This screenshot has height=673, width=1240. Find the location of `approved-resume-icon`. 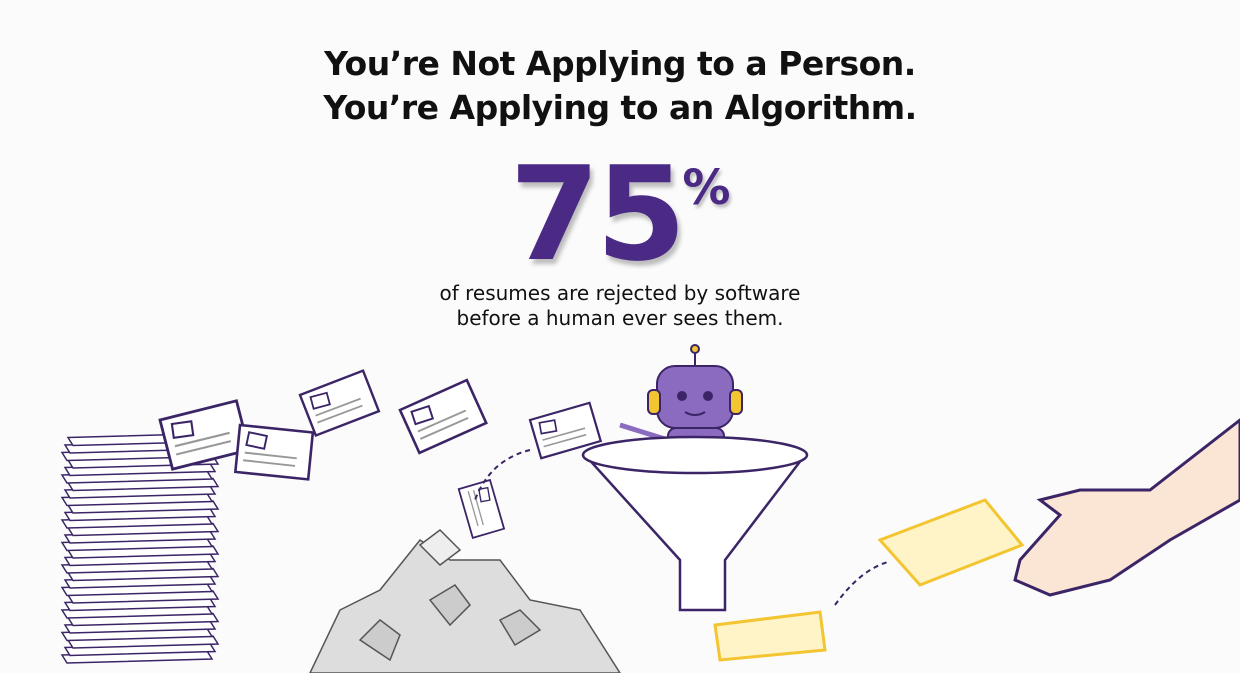

approved-resume-icon is located at coordinates (869, 580).